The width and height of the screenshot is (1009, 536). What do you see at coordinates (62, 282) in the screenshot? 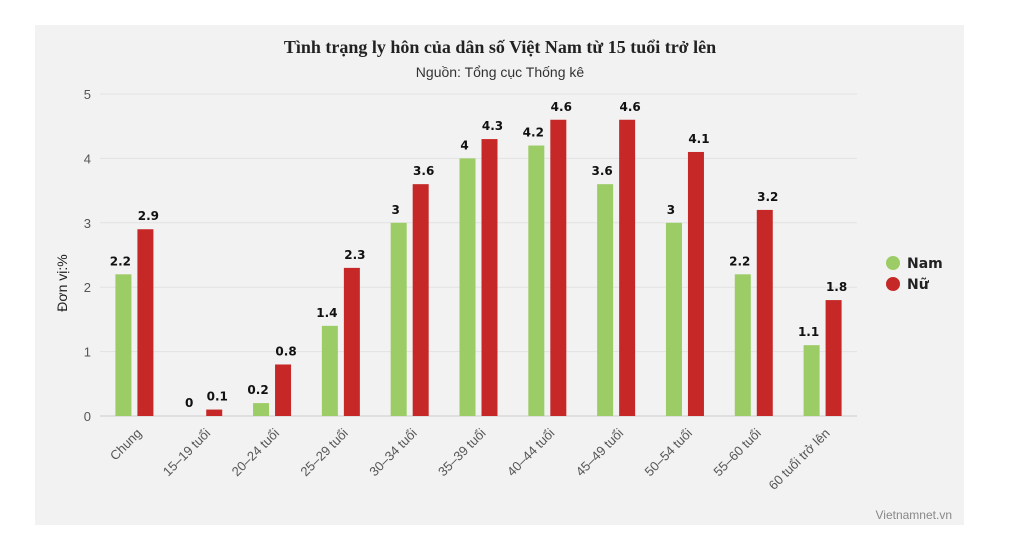
I see `y-axis-label: Đơn vị:%` at bounding box center [62, 282].